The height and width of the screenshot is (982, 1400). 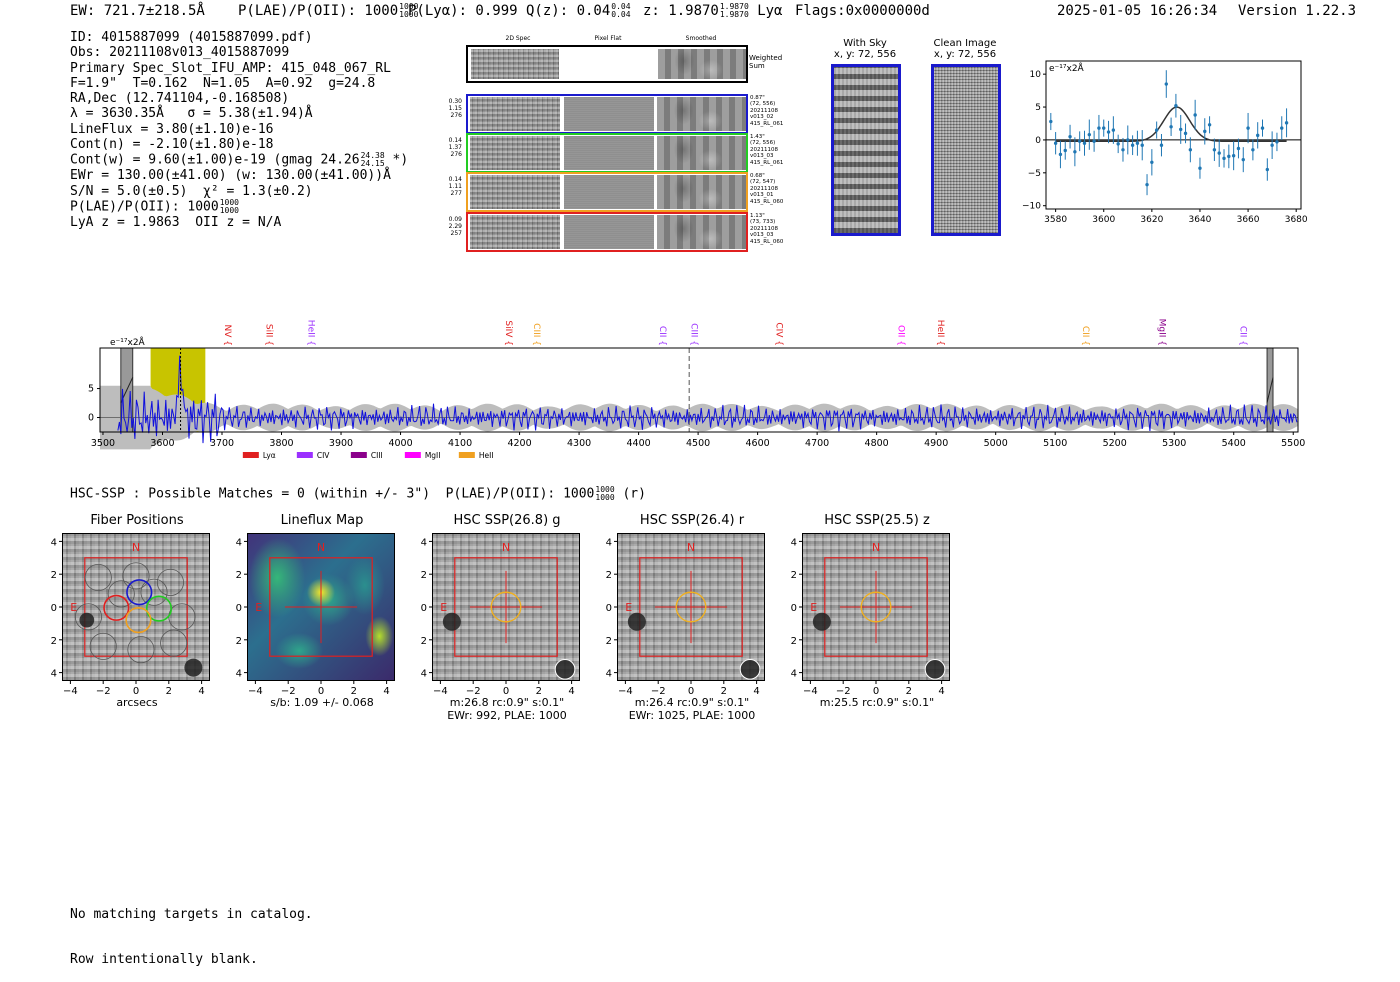 What do you see at coordinates (1115, 443) in the screenshot?
I see `spectrum-x-tick-label: 5200` at bounding box center [1115, 443].